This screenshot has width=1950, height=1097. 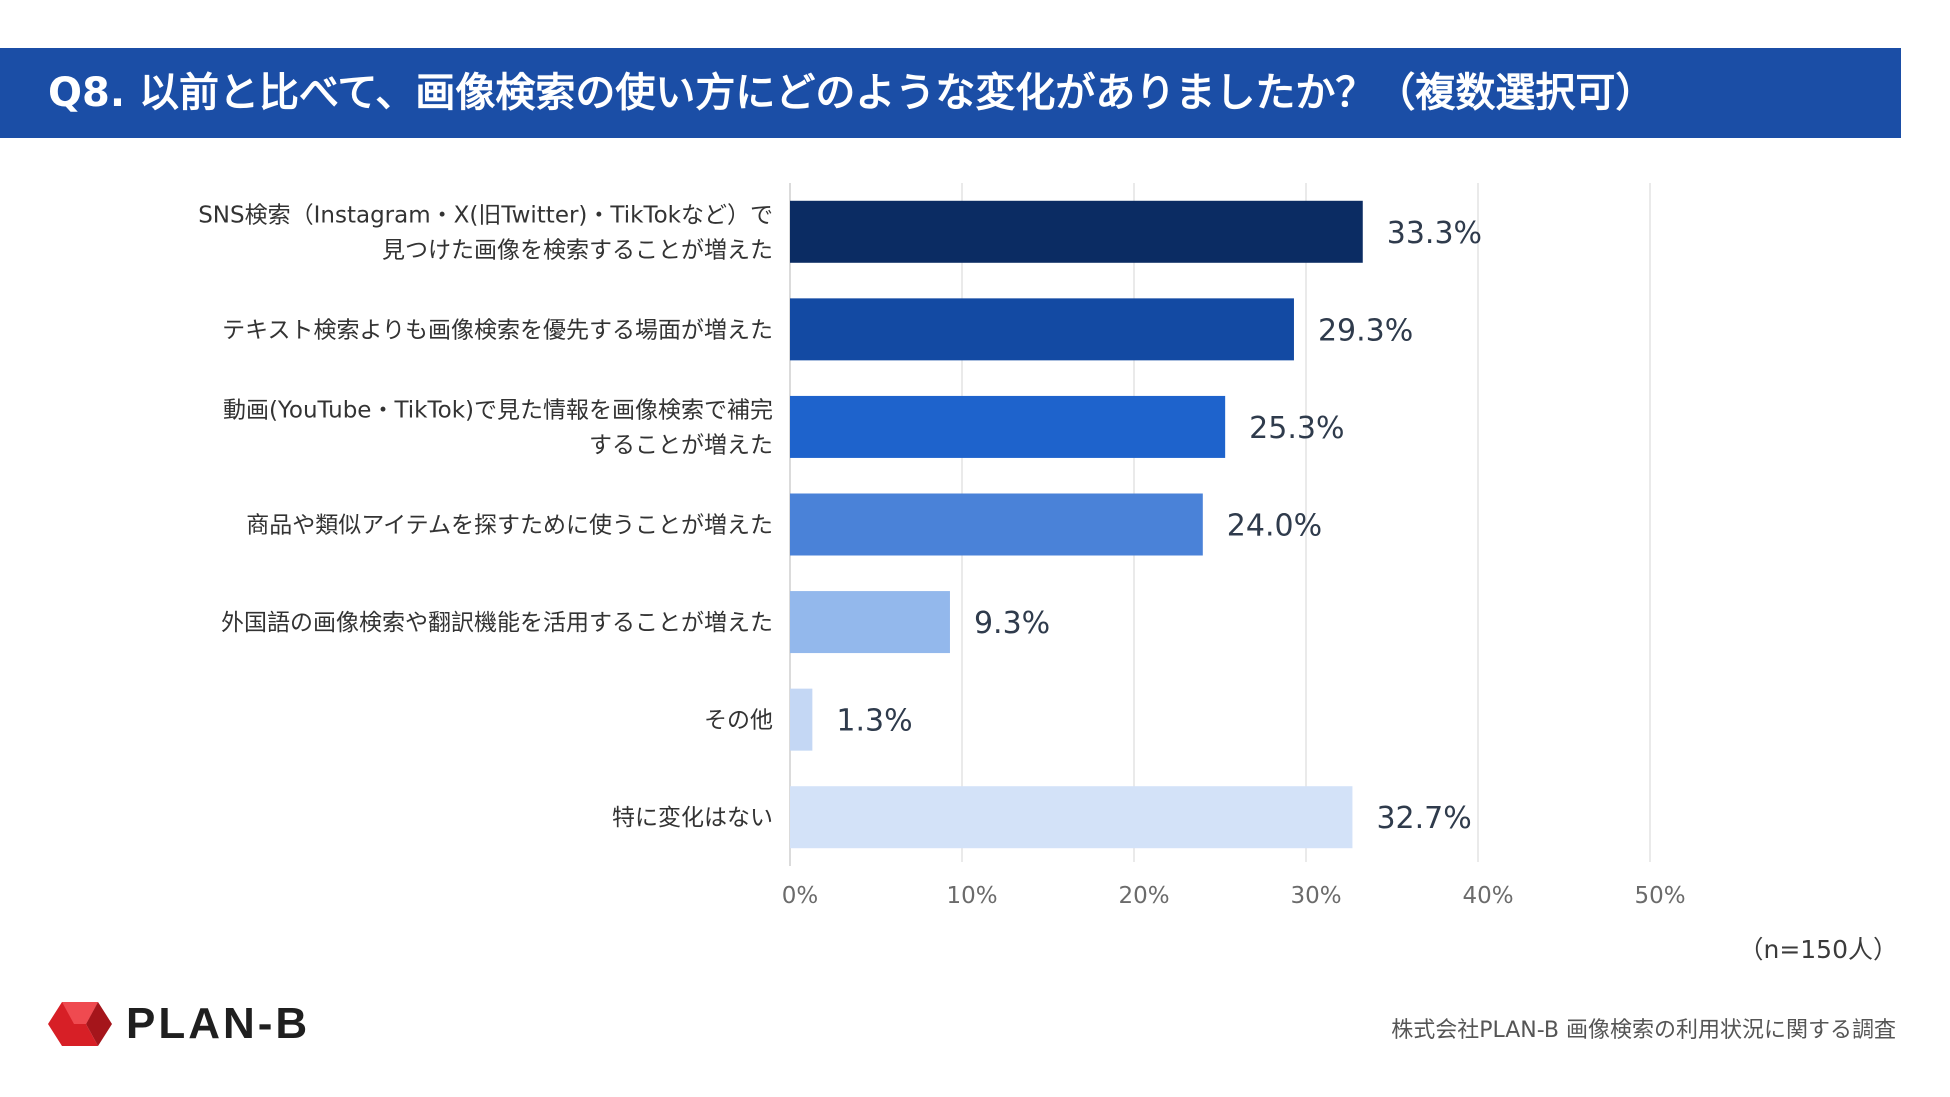 What do you see at coordinates (971, 896) in the screenshot?
I see `x-tick-label: 10%` at bounding box center [971, 896].